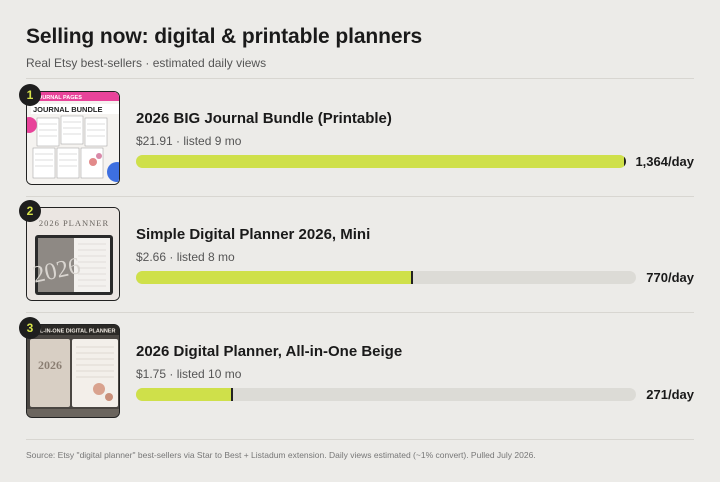 This screenshot has height=482, width=720. I want to click on data-label: 1,364/day, so click(664, 161).